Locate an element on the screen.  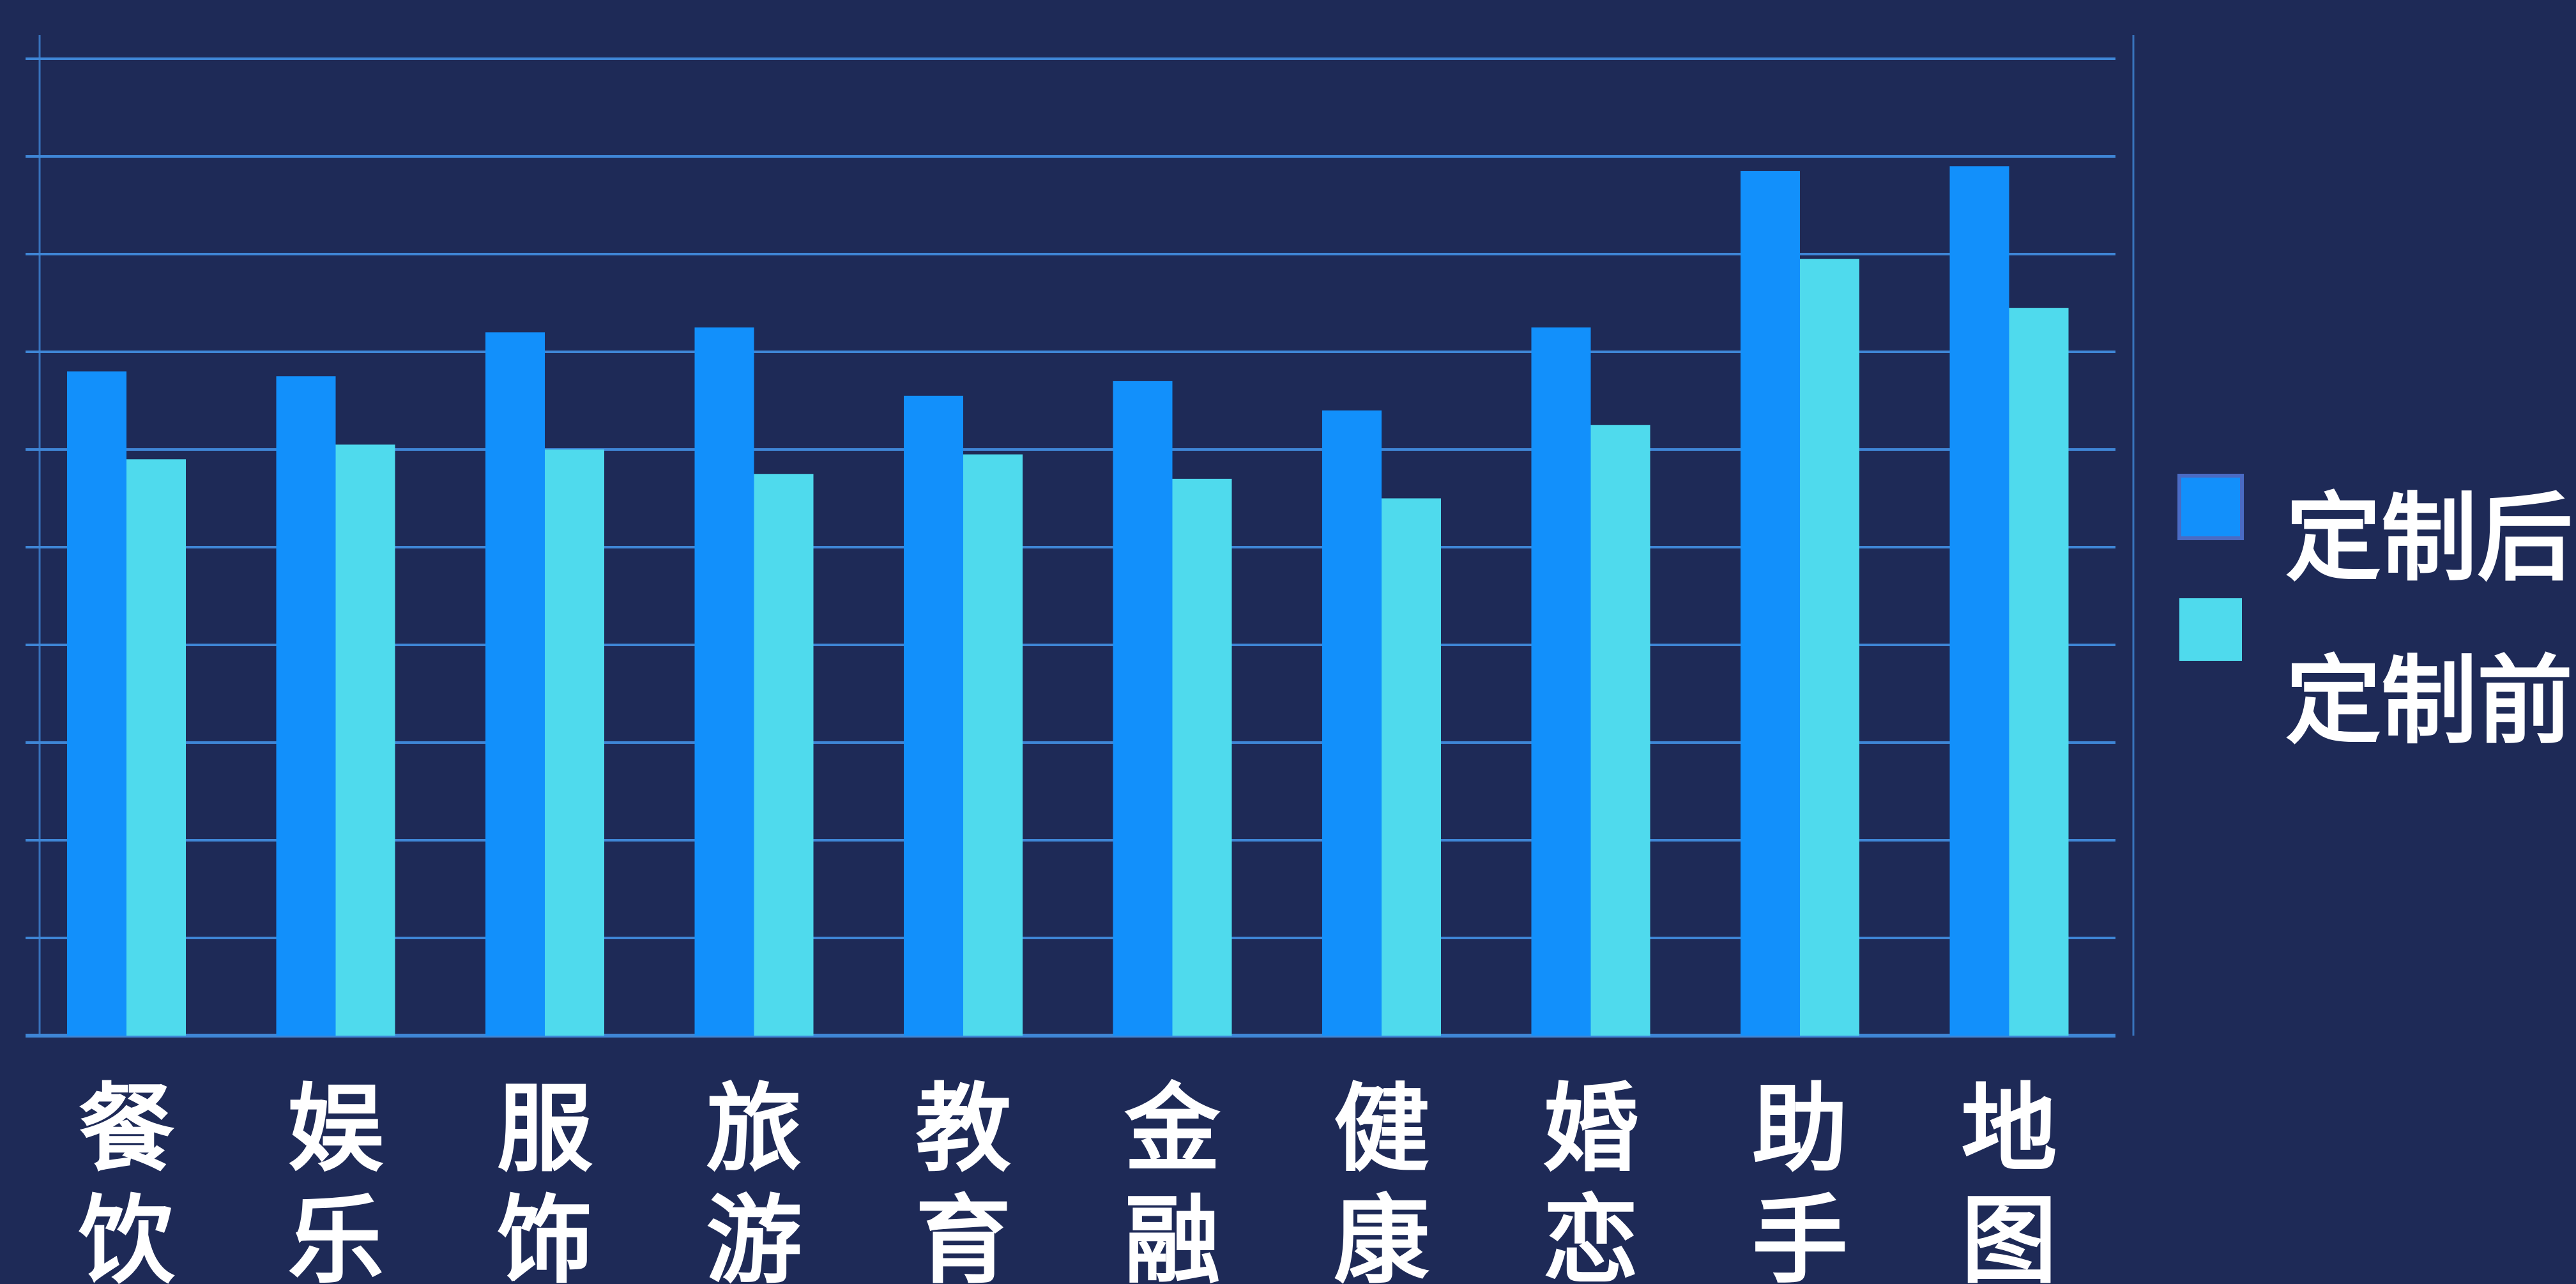
x-tick-label-char: 地 is located at coordinates (2009, 1130).